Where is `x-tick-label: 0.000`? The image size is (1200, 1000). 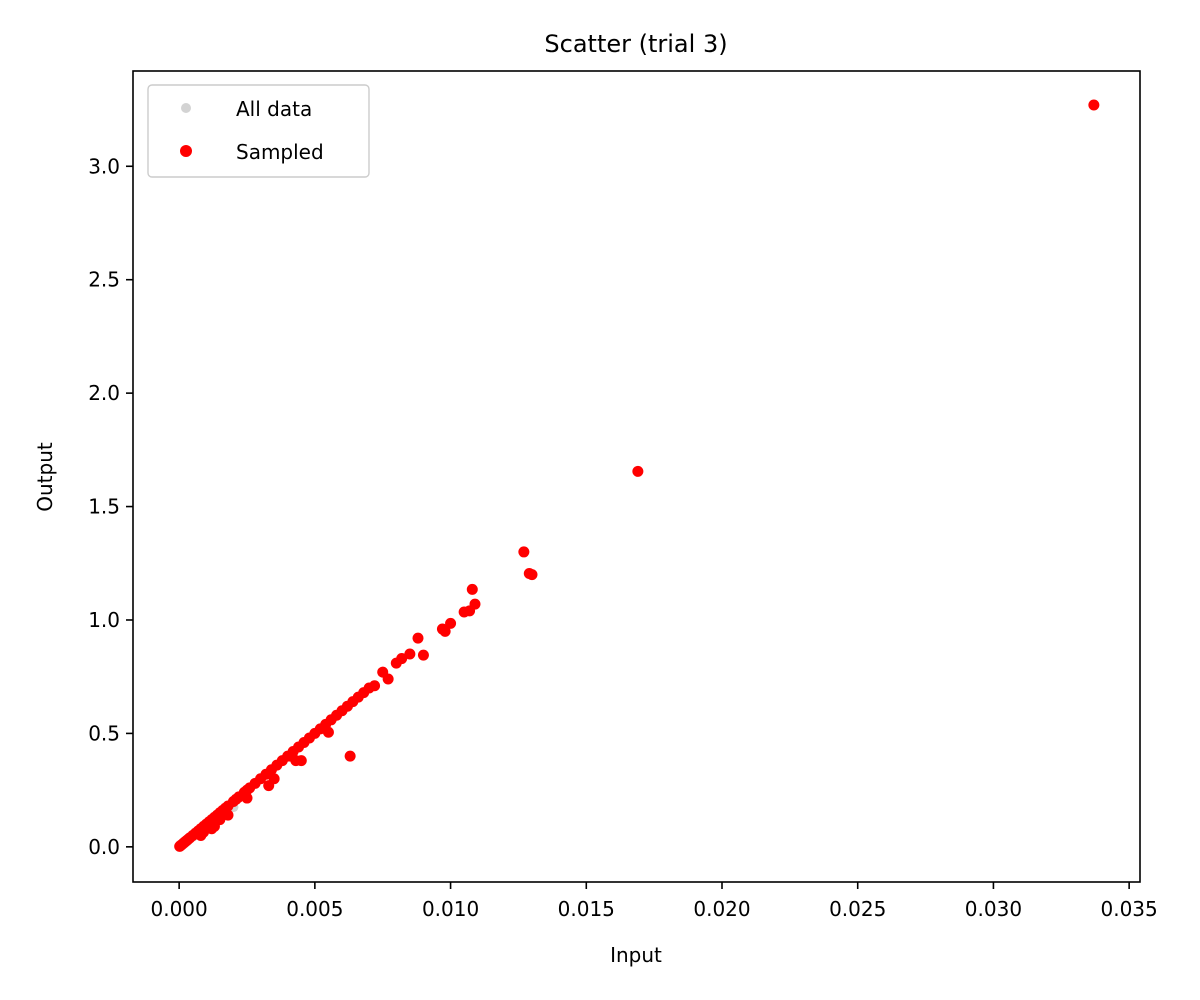 x-tick-label: 0.000 is located at coordinates (179, 909).